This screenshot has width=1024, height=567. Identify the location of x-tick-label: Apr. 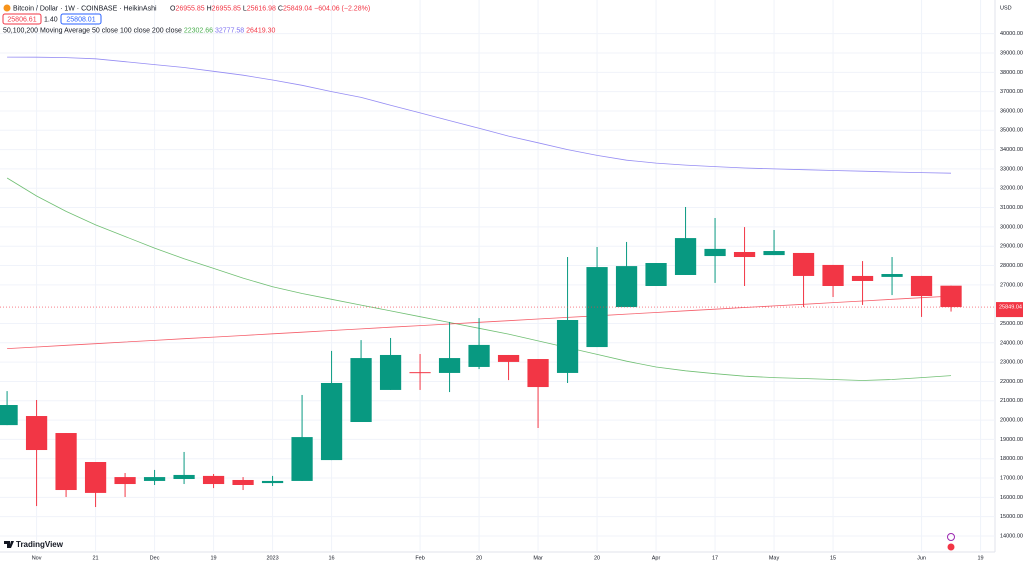
(656, 558).